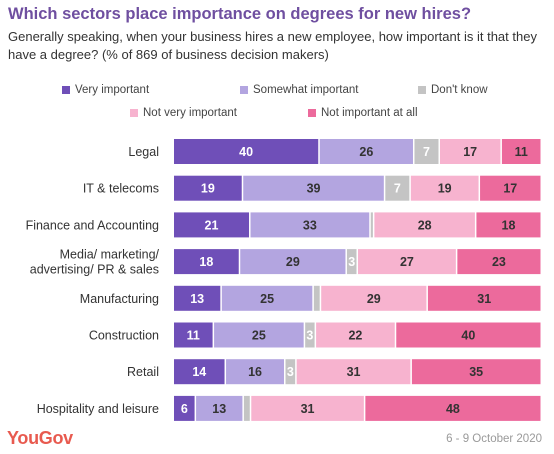 This screenshot has width=554, height=454. What do you see at coordinates (143, 152) in the screenshot?
I see `category-label: Legal` at bounding box center [143, 152].